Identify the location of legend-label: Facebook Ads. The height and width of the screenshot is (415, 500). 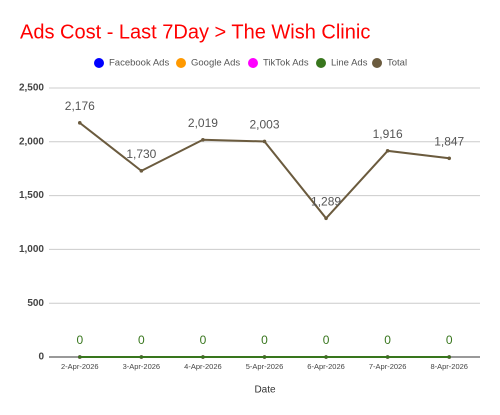
(139, 63).